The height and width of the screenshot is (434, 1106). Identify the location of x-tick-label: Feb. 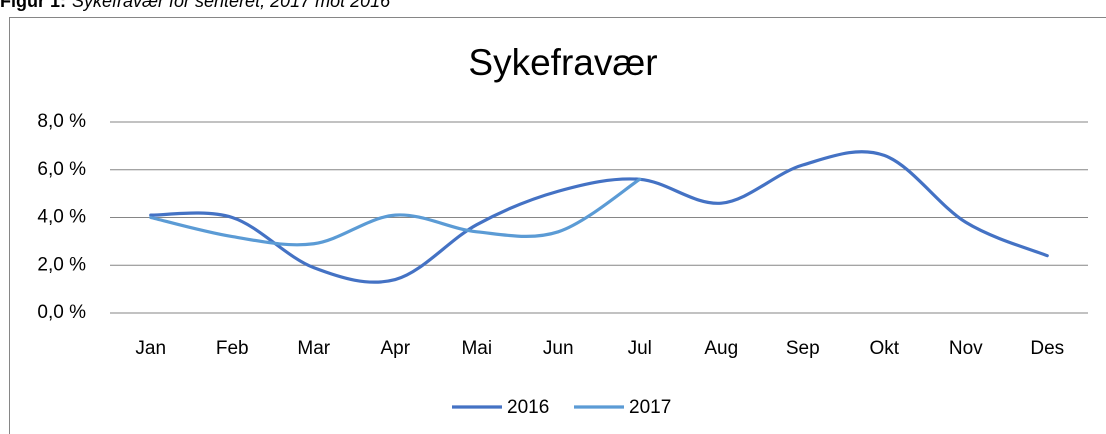
(232, 348).